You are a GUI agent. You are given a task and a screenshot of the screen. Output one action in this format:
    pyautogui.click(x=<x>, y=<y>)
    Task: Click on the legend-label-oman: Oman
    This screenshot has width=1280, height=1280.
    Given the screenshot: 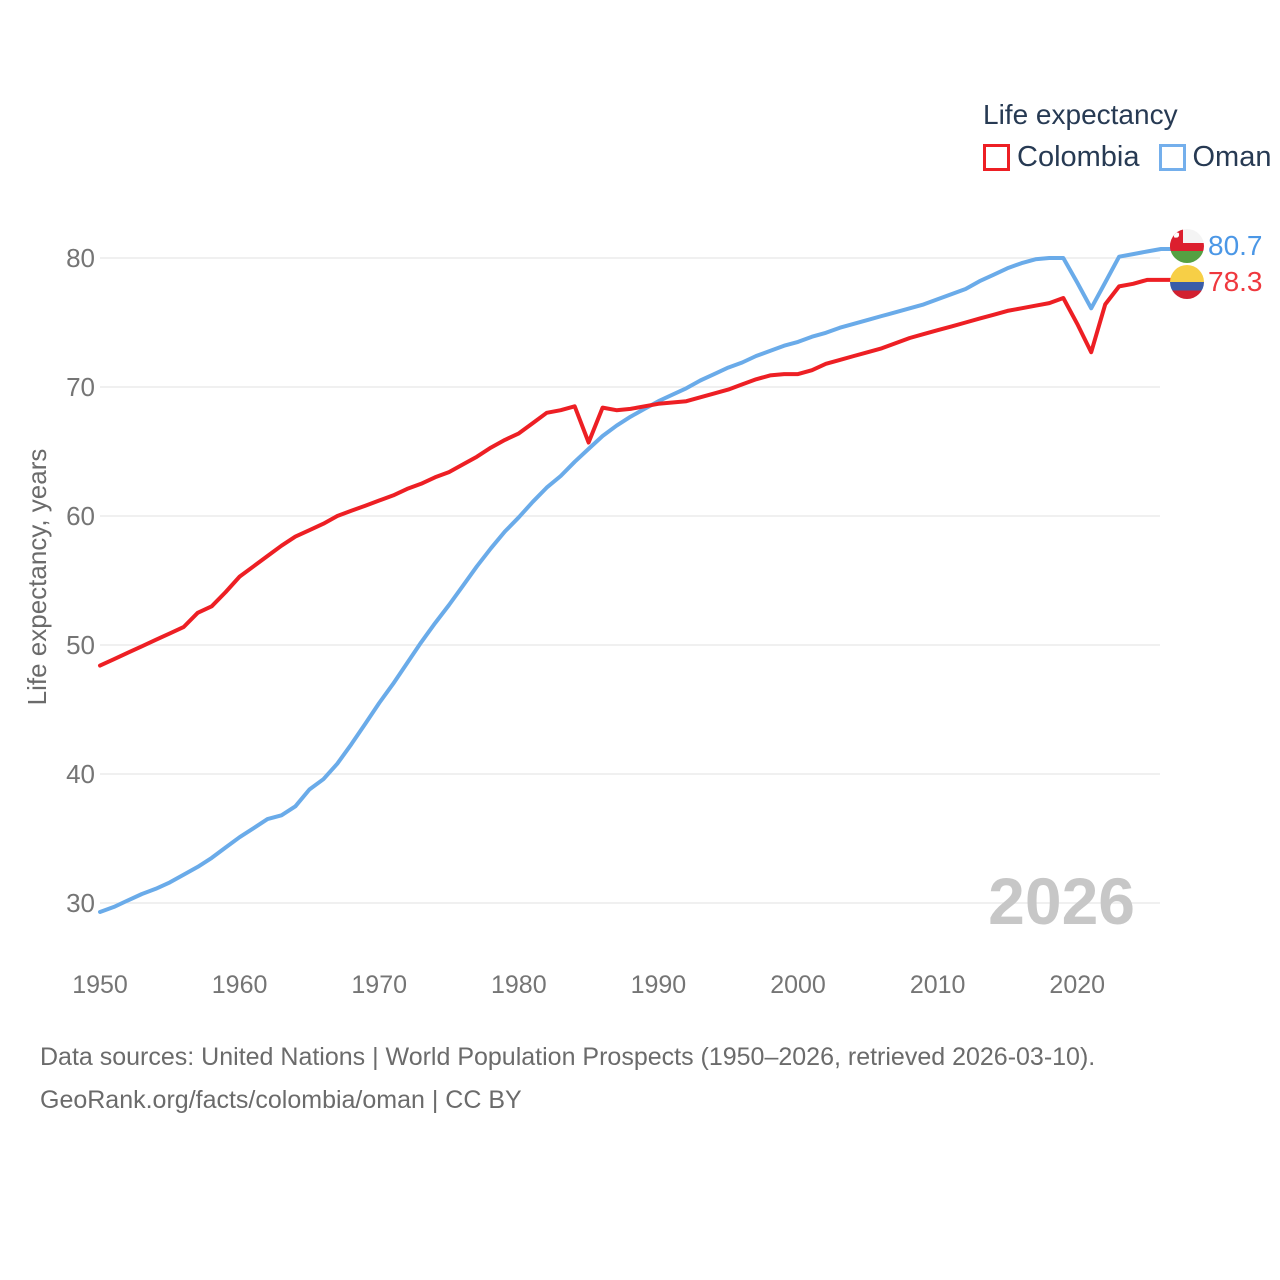 What is the action you would take?
    pyautogui.click(x=1232, y=157)
    